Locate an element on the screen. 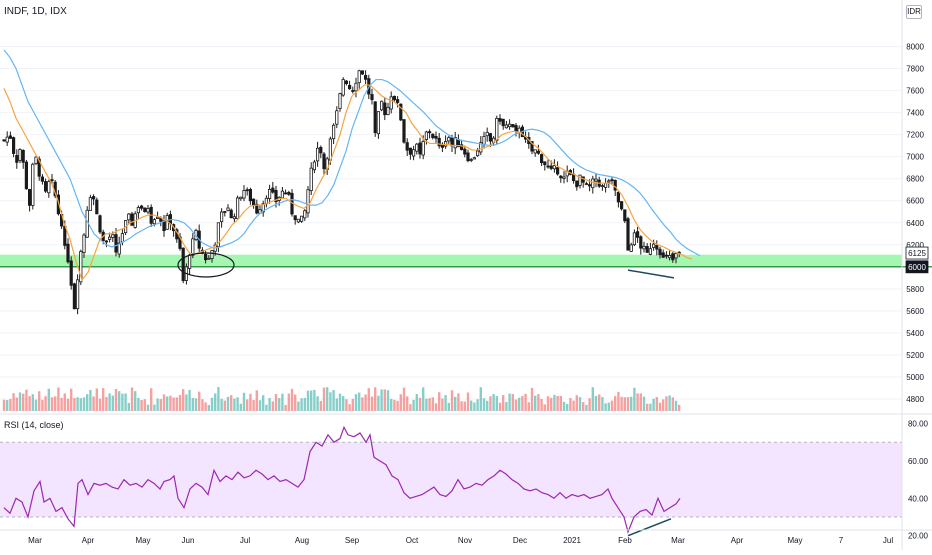  price-label-text: 6000 is located at coordinates (917, 267).